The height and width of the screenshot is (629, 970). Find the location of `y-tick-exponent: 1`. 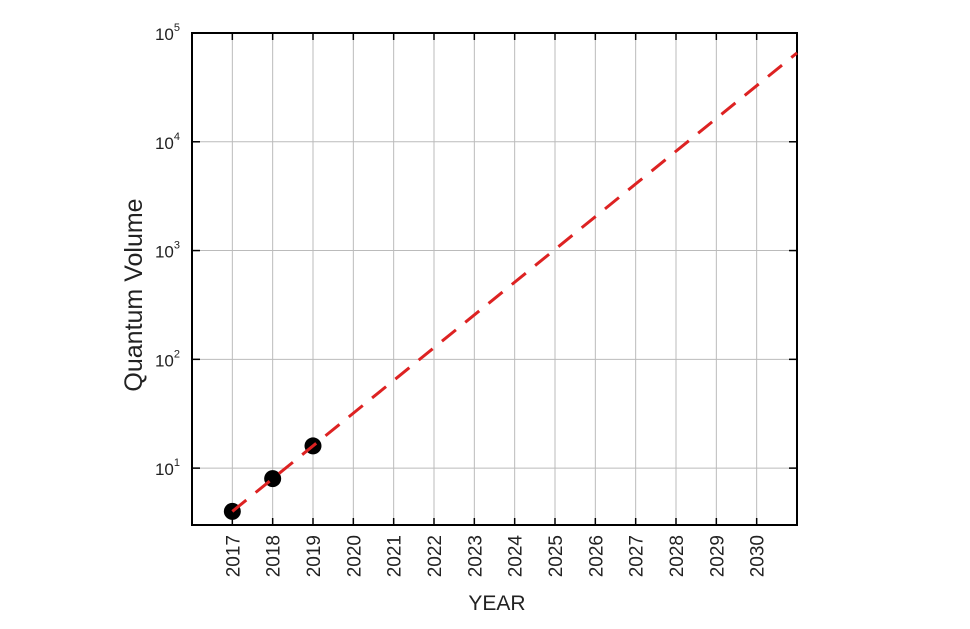

y-tick-exponent: 1 is located at coordinates (177, 463).